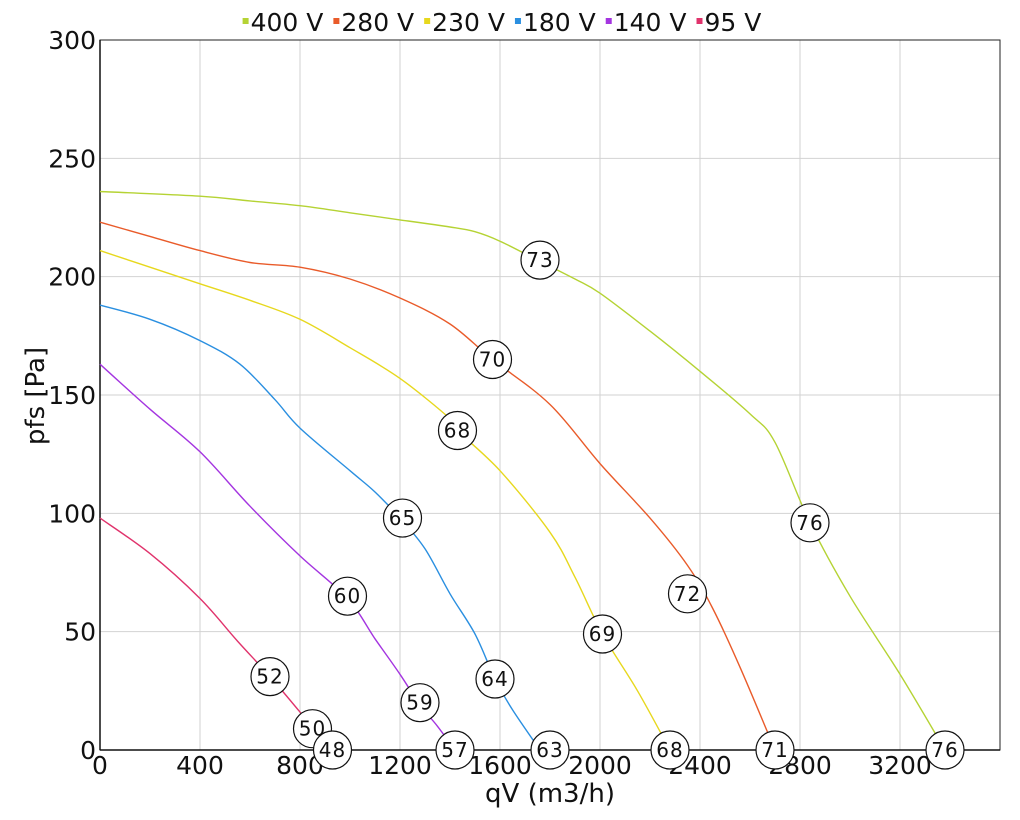 This screenshot has height=820, width=1020. I want to click on point-label-text: 60, so click(347, 596).